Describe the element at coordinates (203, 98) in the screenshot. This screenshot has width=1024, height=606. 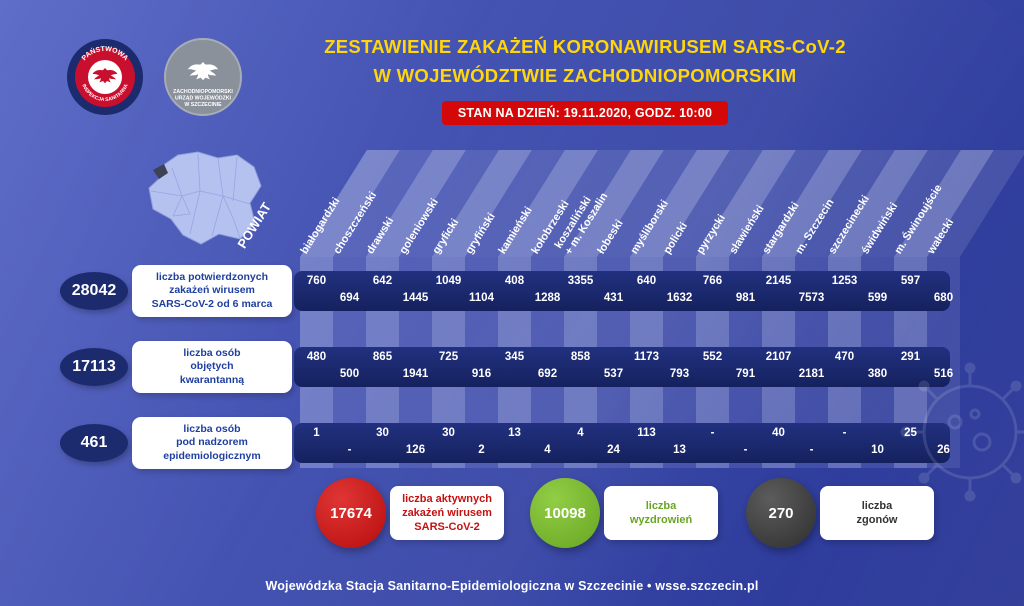
I see `office-logo-line2: URZĄD WOJEWÓDZKI` at that location.